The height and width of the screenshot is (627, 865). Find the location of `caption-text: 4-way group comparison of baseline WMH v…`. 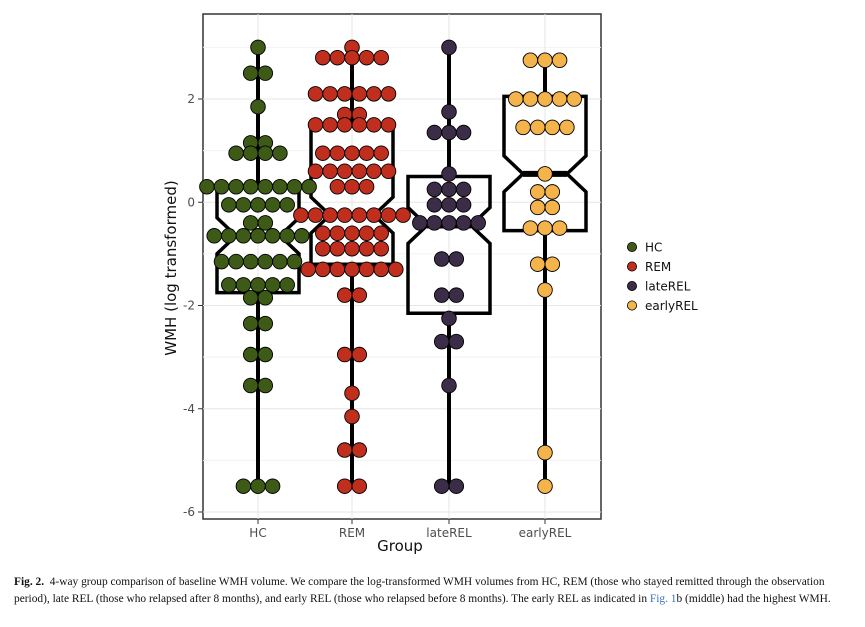

caption-text: 4-way group comparison of baseline WMH v… is located at coordinates (419, 590).